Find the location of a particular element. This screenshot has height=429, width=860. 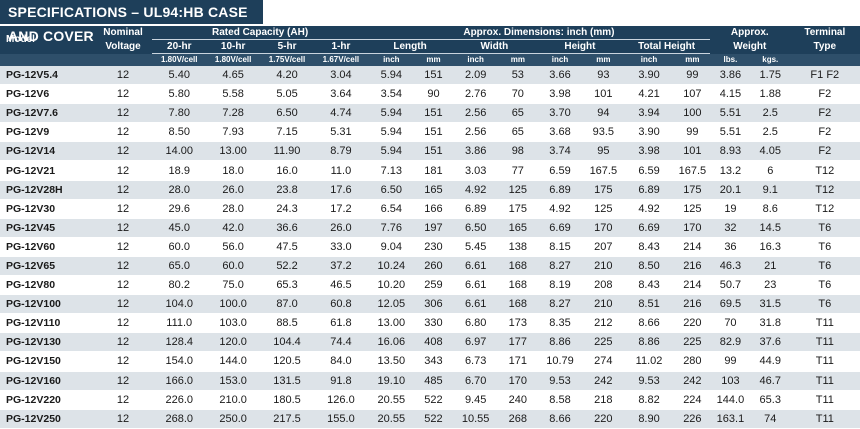

cell-cap-5hr: 7.15 is located at coordinates (287, 132).